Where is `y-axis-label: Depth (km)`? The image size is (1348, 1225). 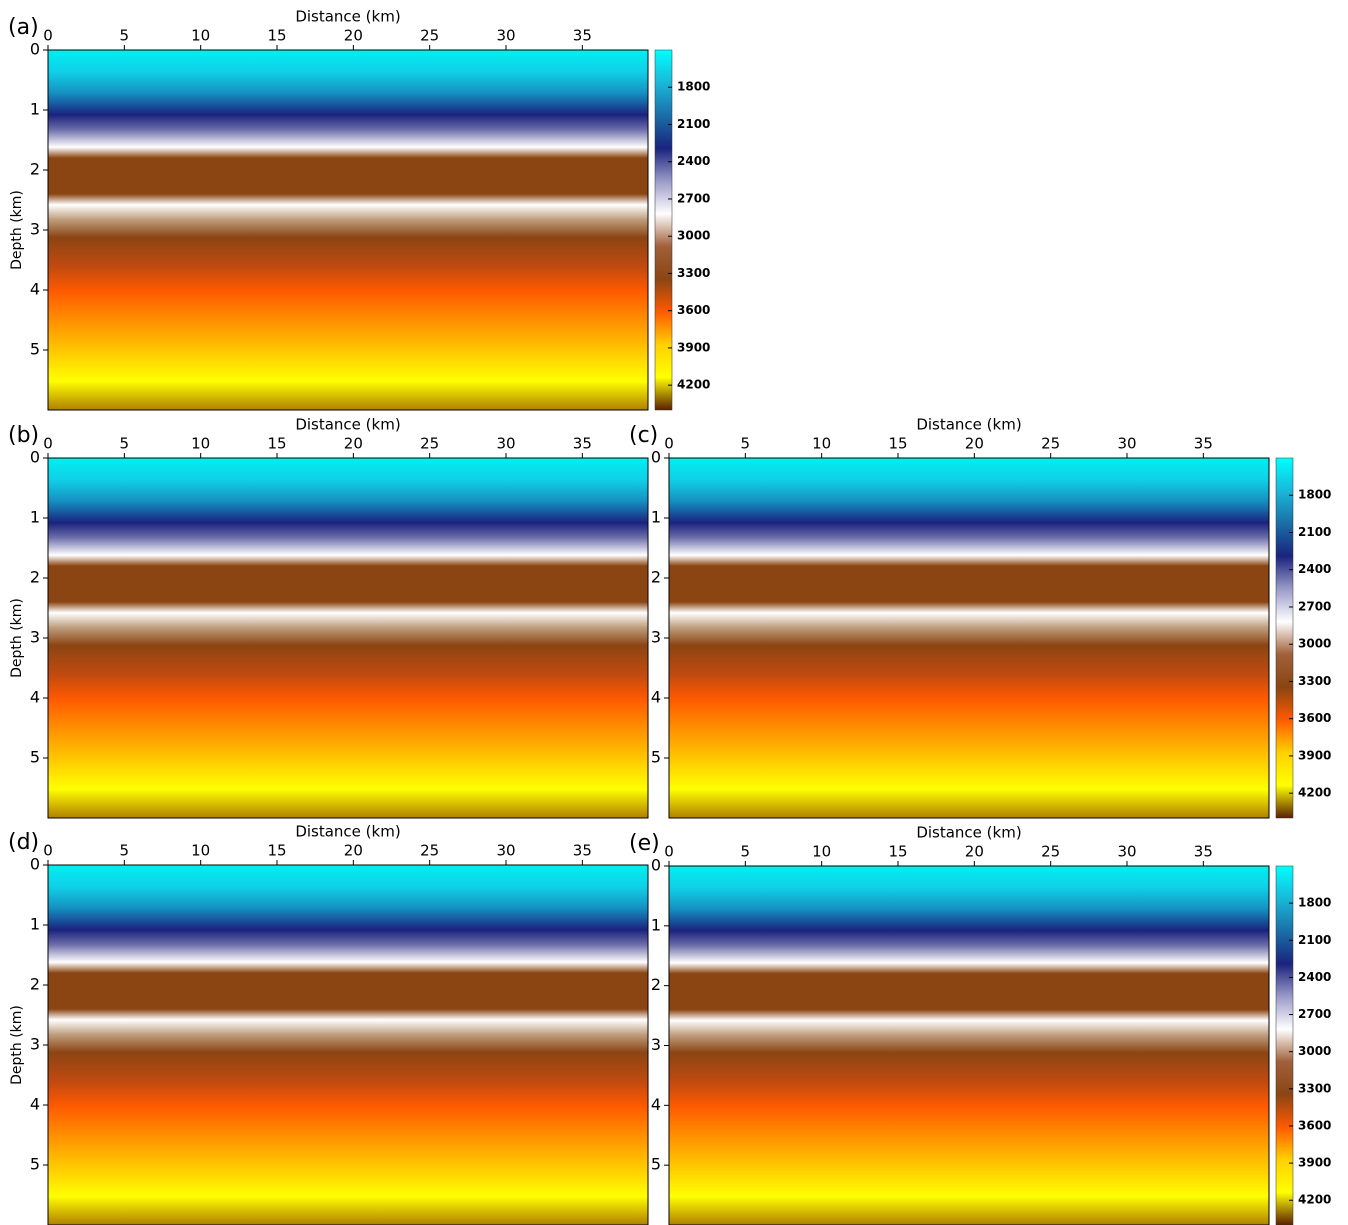
y-axis-label: Depth (km) is located at coordinates (17, 1045).